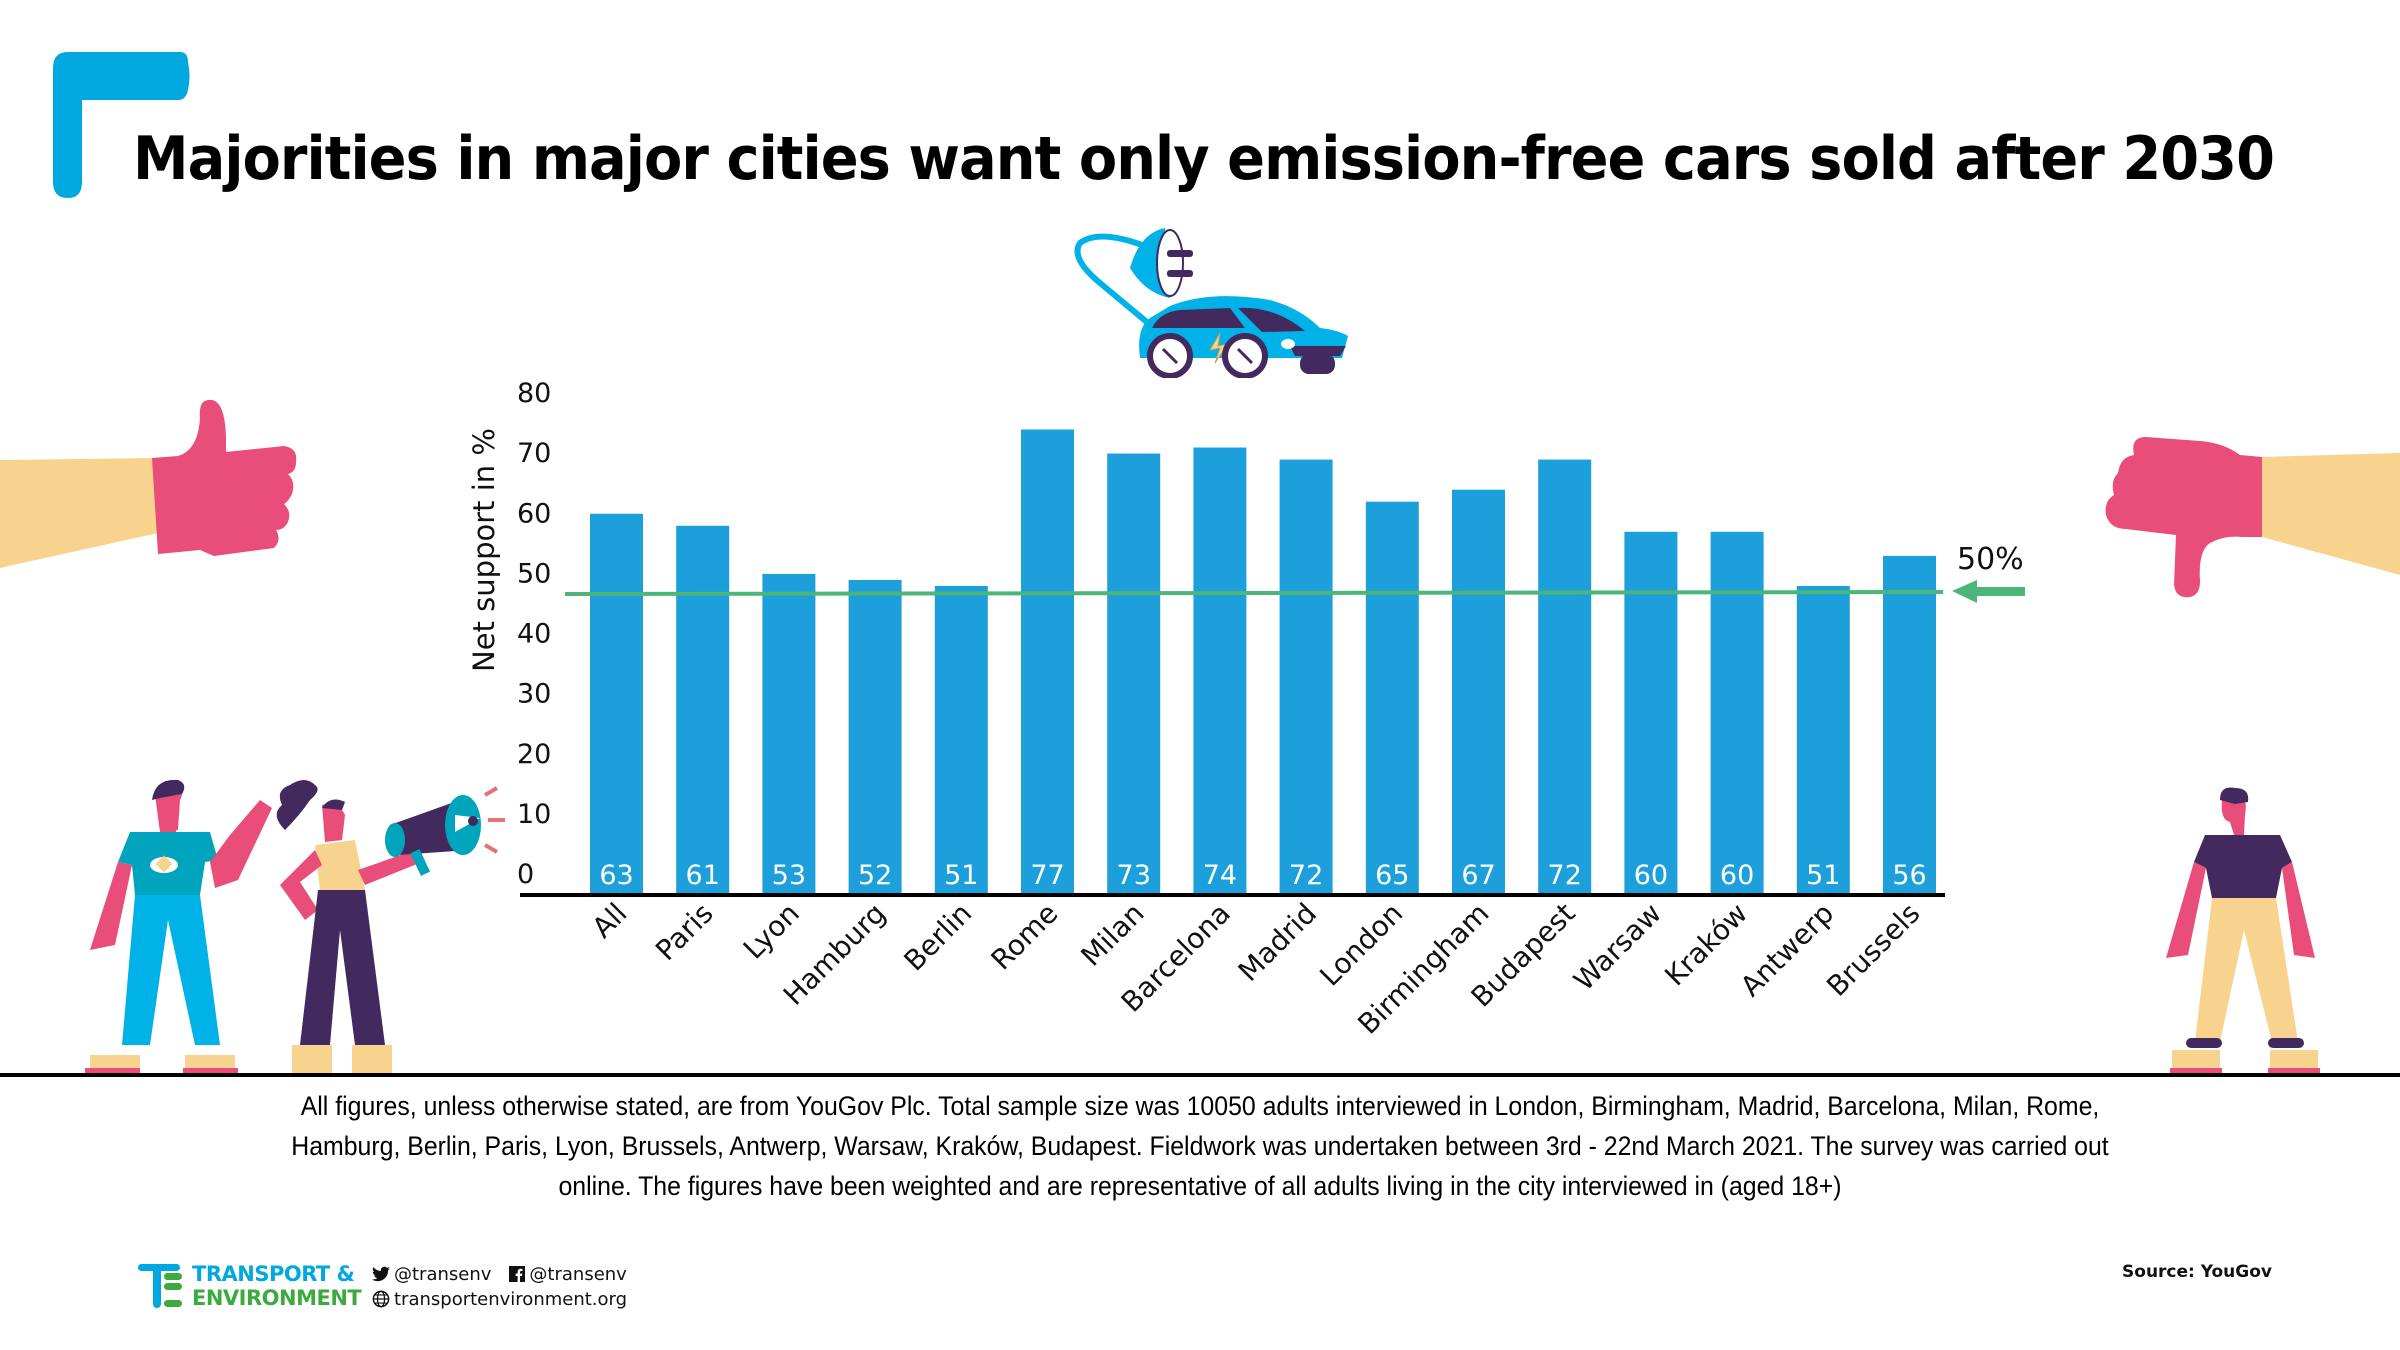  I want to click on brand-name-line1: TRANSPORT &, so click(273, 1274).